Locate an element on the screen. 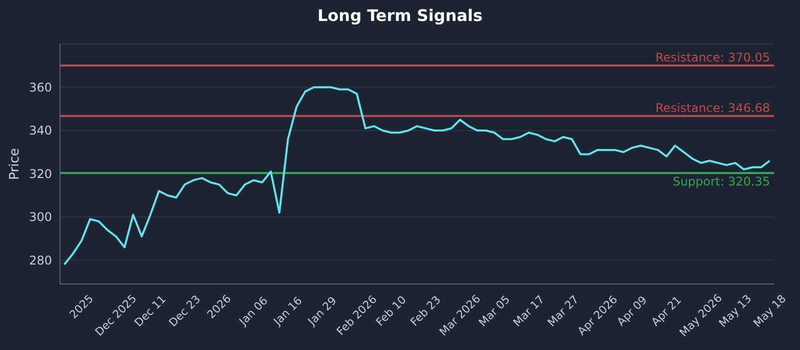  y-axis-title: Price is located at coordinates (15, 164).